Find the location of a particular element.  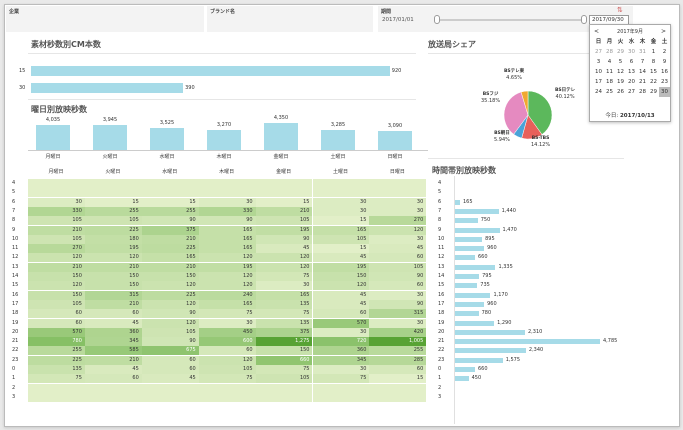

heatmap-cell: 450 is located at coordinates (227, 332).